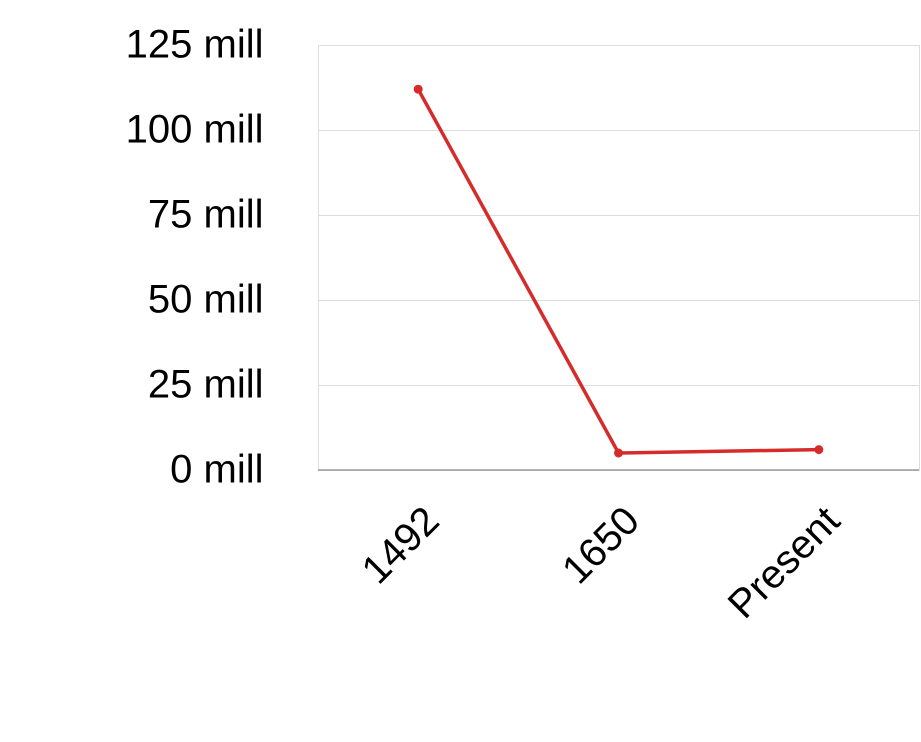 This screenshot has height=742, width=921. What do you see at coordinates (206, 214) in the screenshot?
I see `y-tick-label: 75 mill` at bounding box center [206, 214].